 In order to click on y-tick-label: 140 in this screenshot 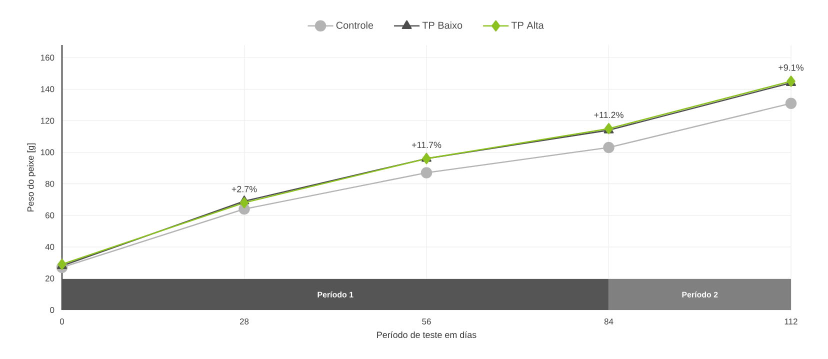, I will do `click(47, 89)`.